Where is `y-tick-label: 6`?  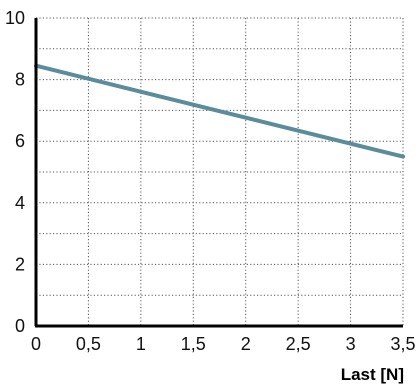 y-tick-label: 6 is located at coordinates (20, 141).